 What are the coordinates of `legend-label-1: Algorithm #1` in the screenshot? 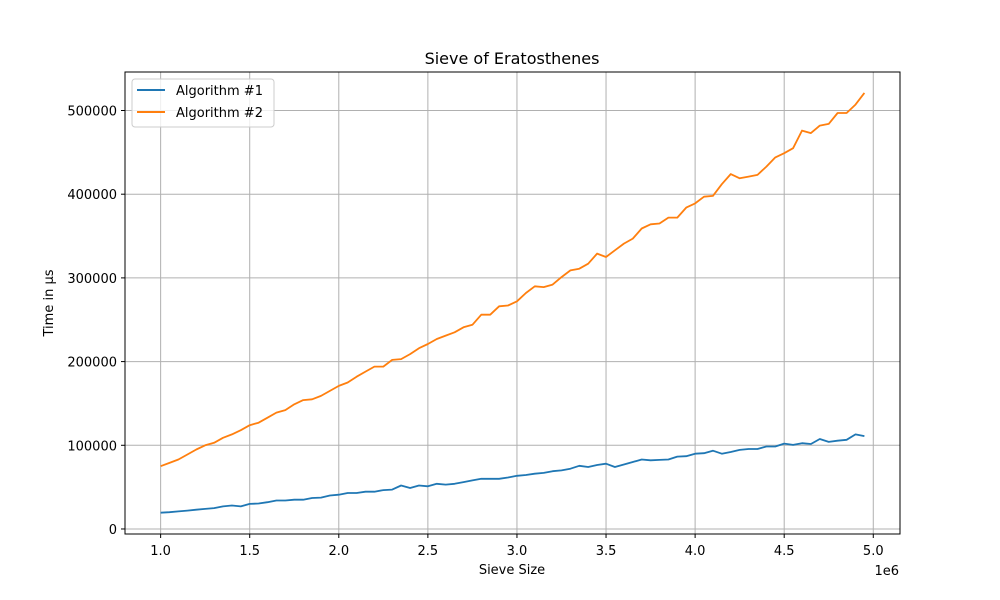 It's located at (219, 91).